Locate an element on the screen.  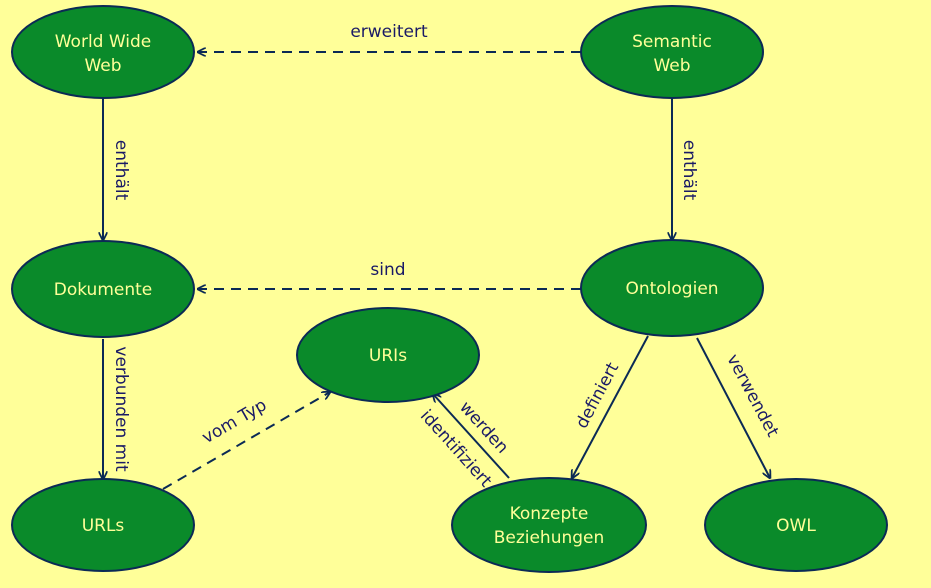
node-world-wide-web: World Wide Web is located at coordinates (103, 52).